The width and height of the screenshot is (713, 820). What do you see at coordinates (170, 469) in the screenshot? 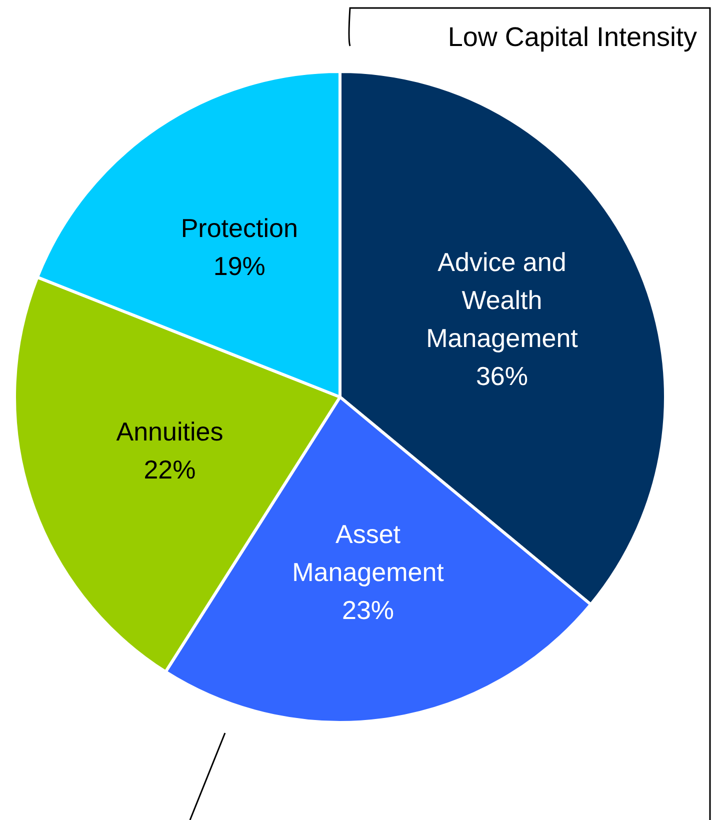
I see `data-label: 22%` at bounding box center [170, 469].